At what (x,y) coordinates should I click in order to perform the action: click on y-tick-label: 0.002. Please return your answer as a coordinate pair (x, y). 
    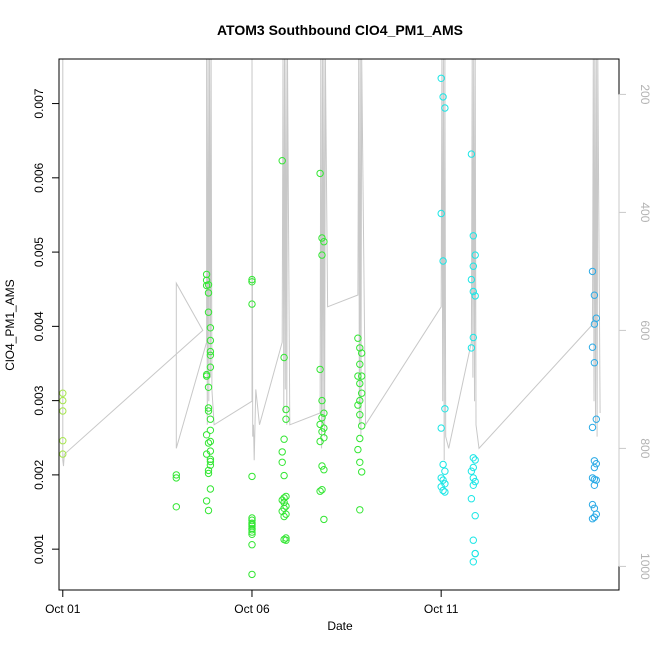
    Looking at the image, I should click on (39, 475).